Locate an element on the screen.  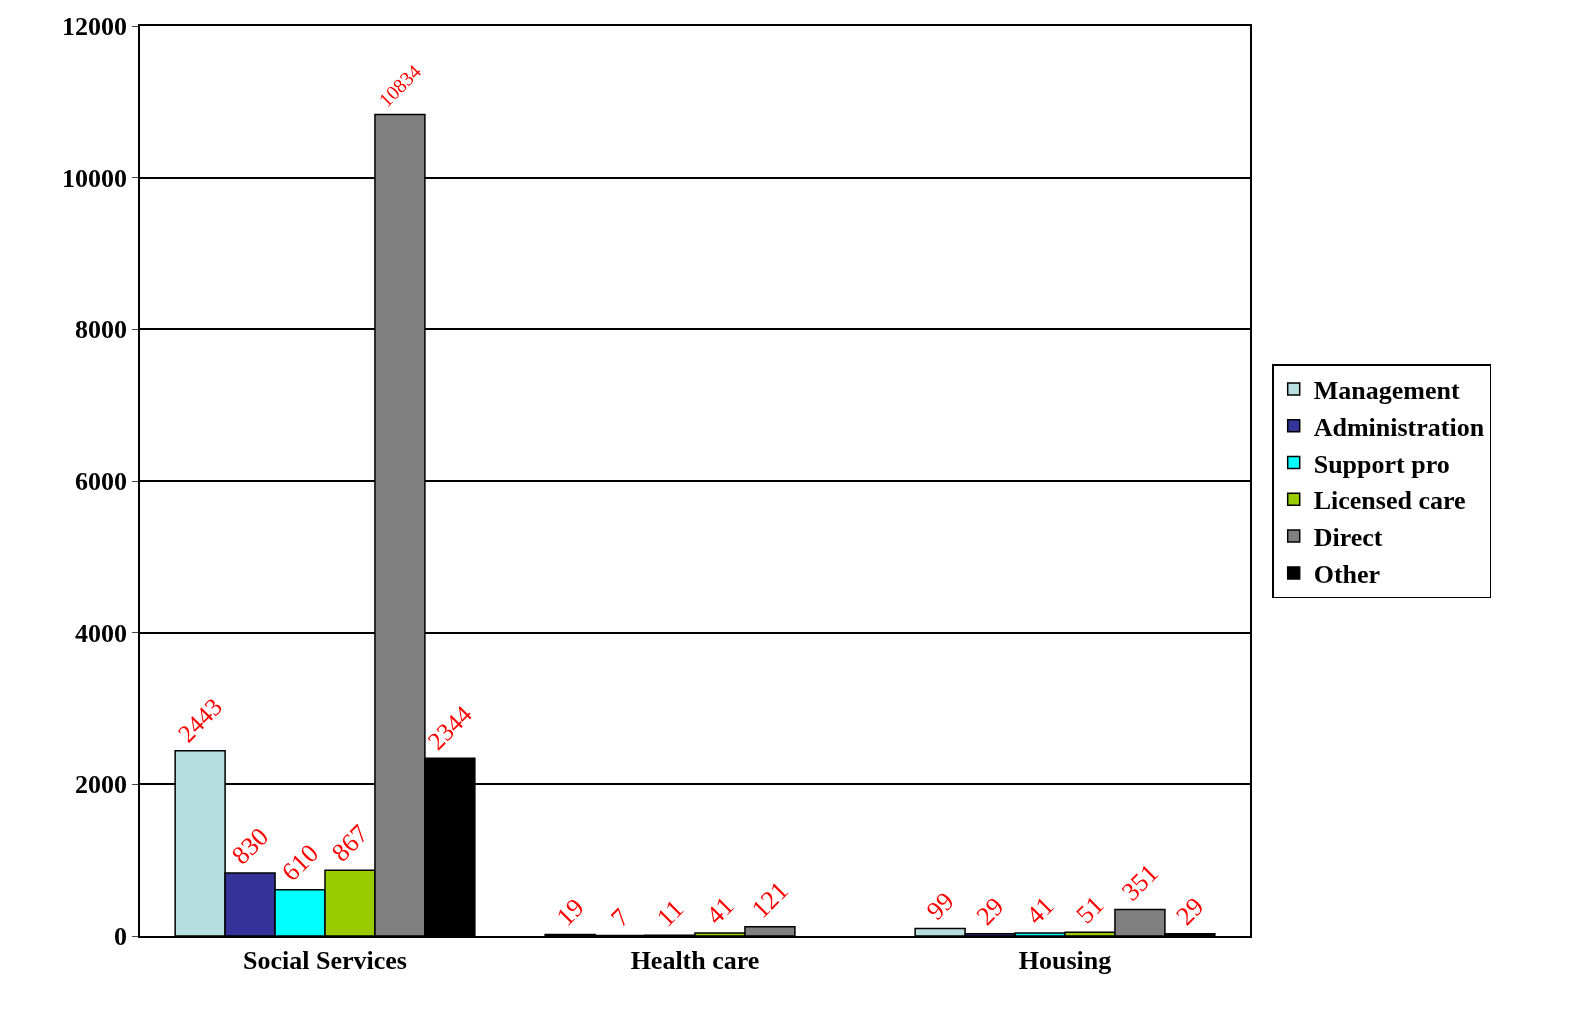
x-tick-label: Health care is located at coordinates (695, 960).